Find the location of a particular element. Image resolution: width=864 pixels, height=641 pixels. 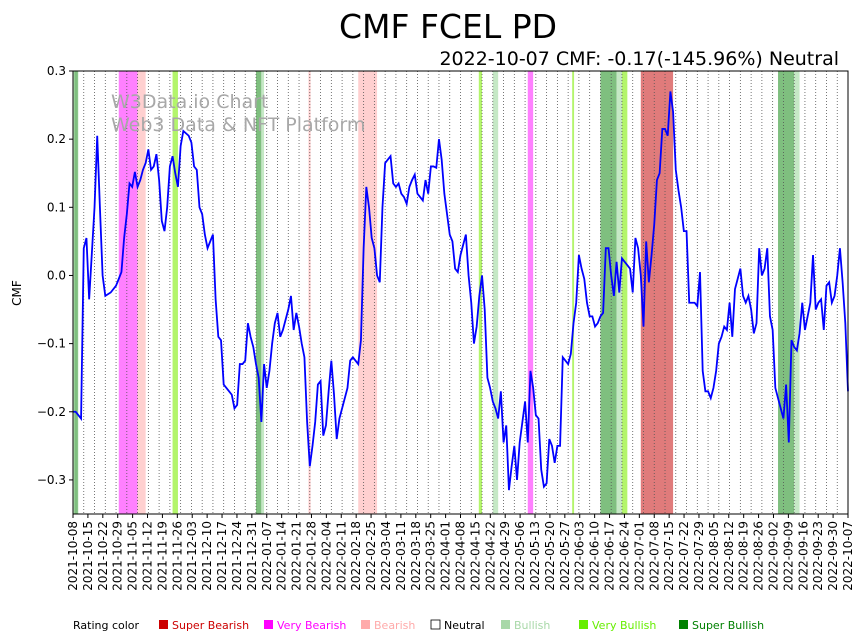

x-tick-label: 2022-06-10 is located at coordinates (595, 556).